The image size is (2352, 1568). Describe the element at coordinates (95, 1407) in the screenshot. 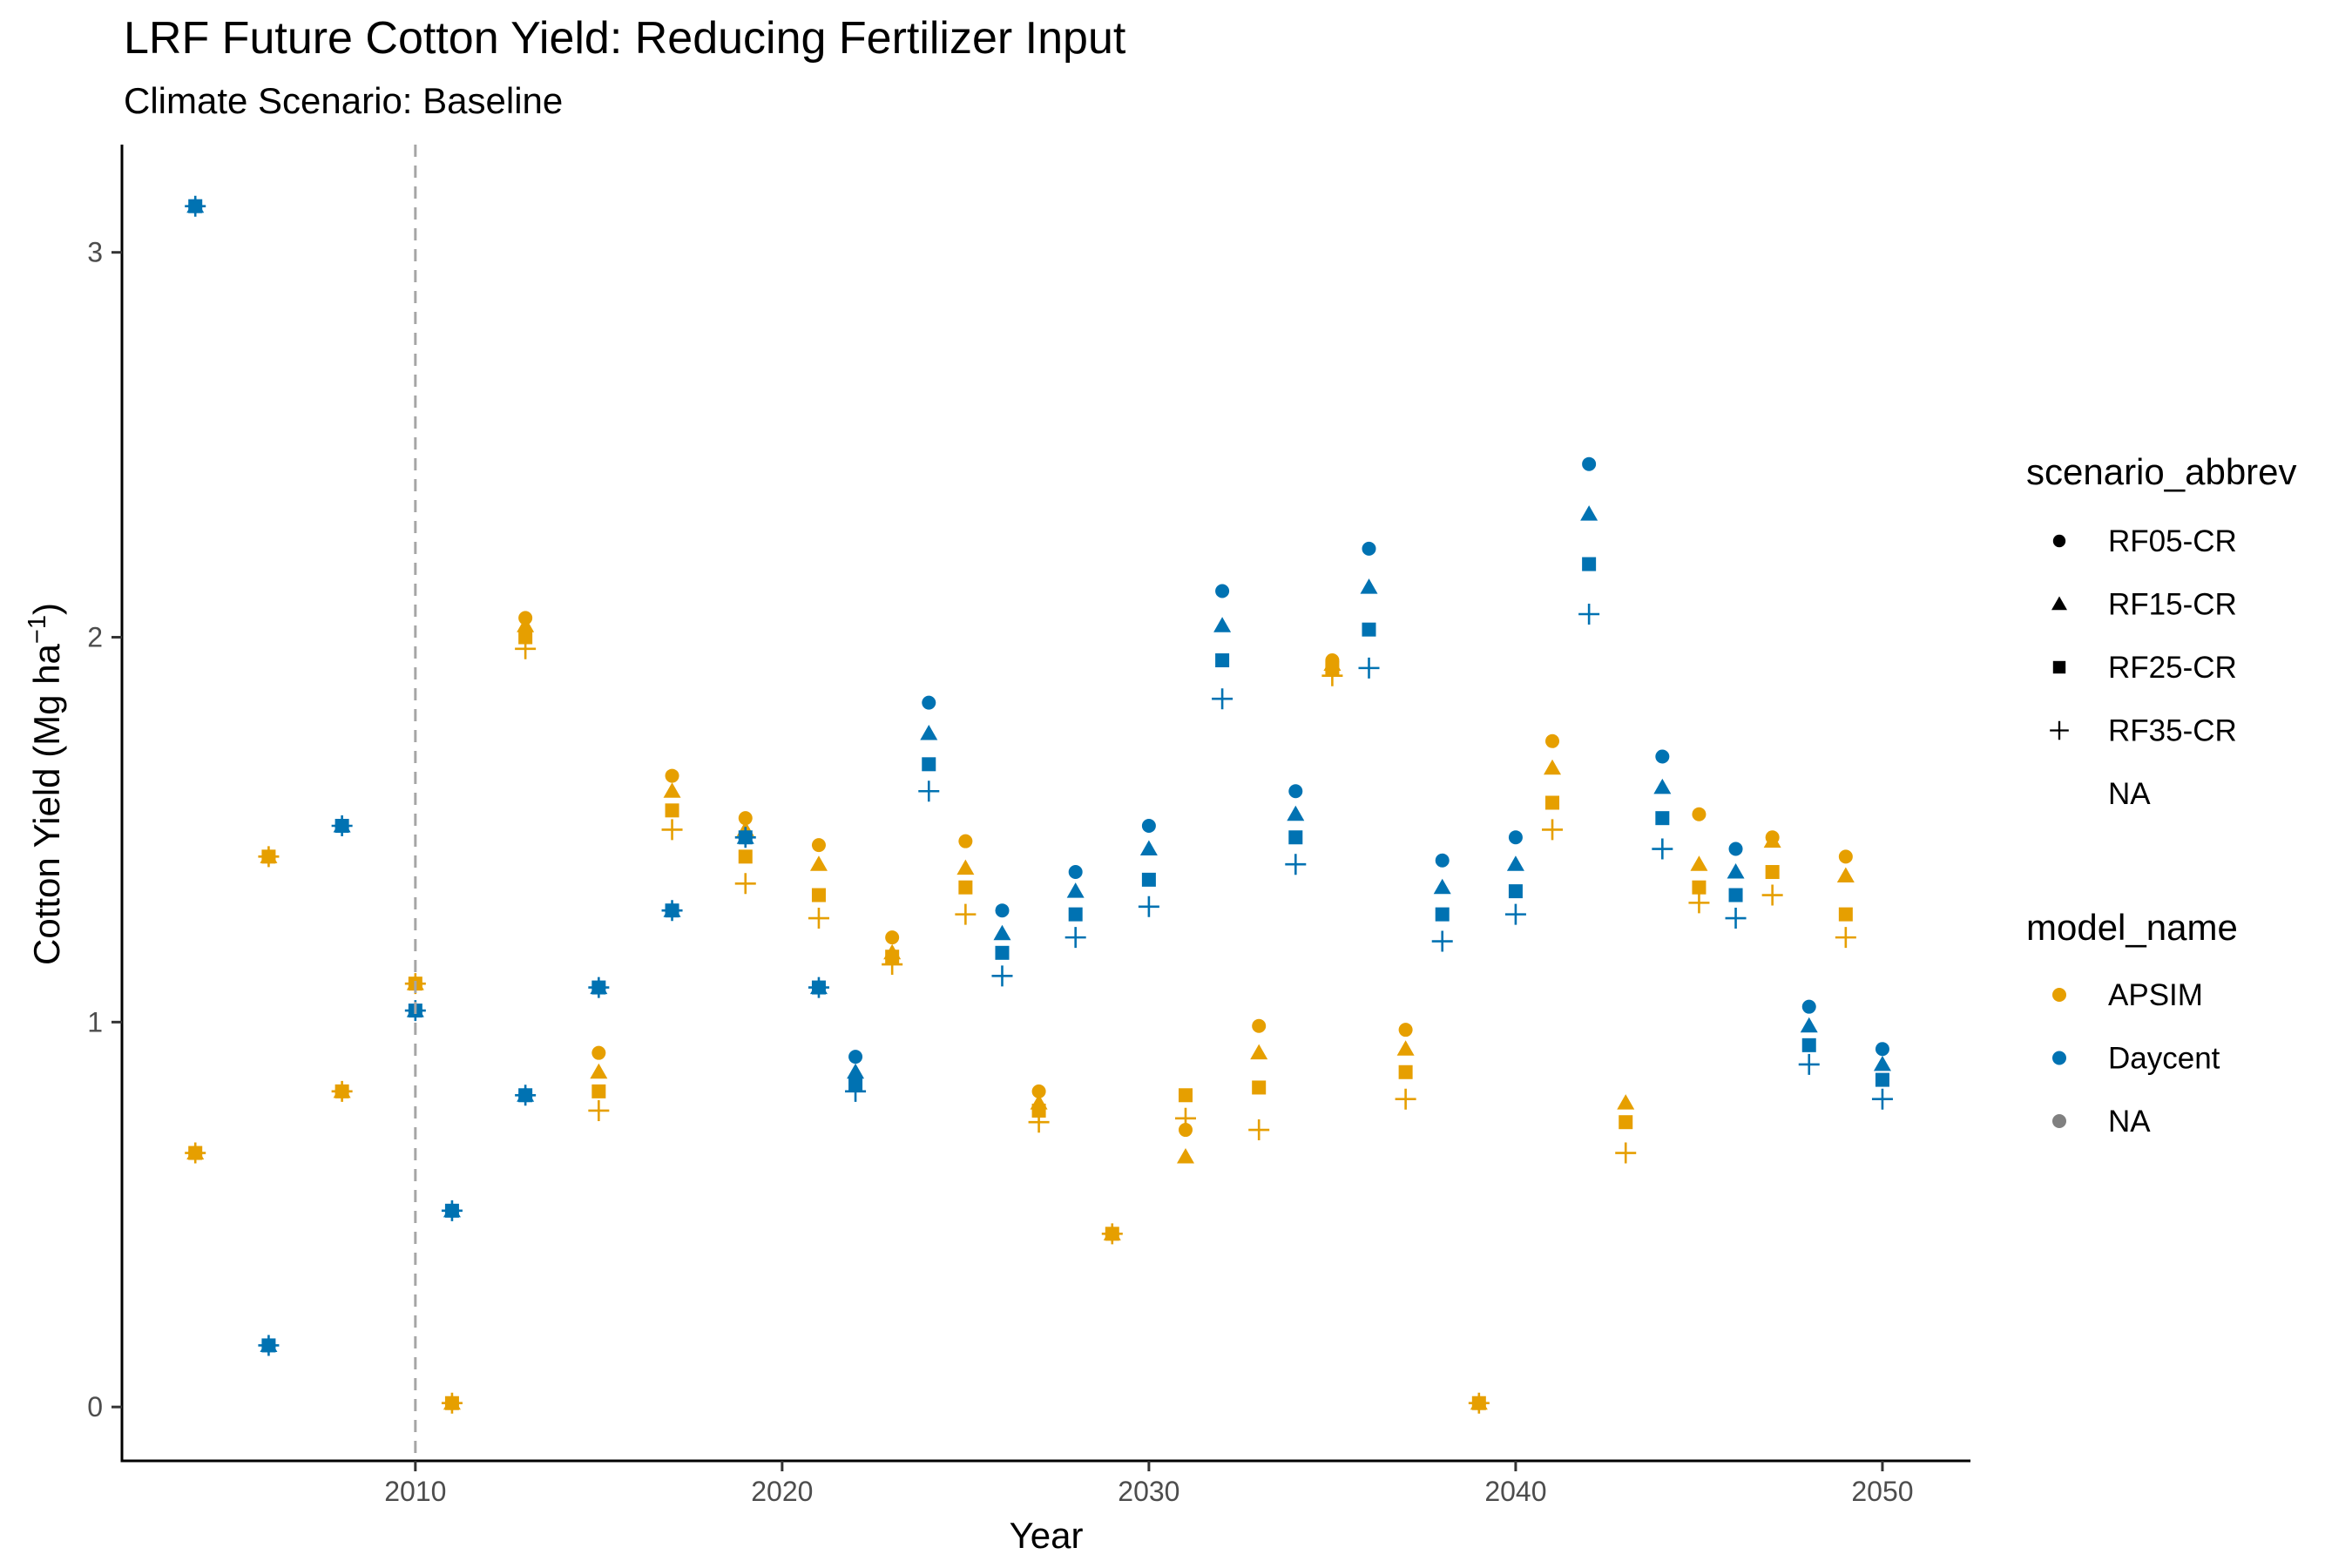

I see `y-tick-label: 0` at that location.